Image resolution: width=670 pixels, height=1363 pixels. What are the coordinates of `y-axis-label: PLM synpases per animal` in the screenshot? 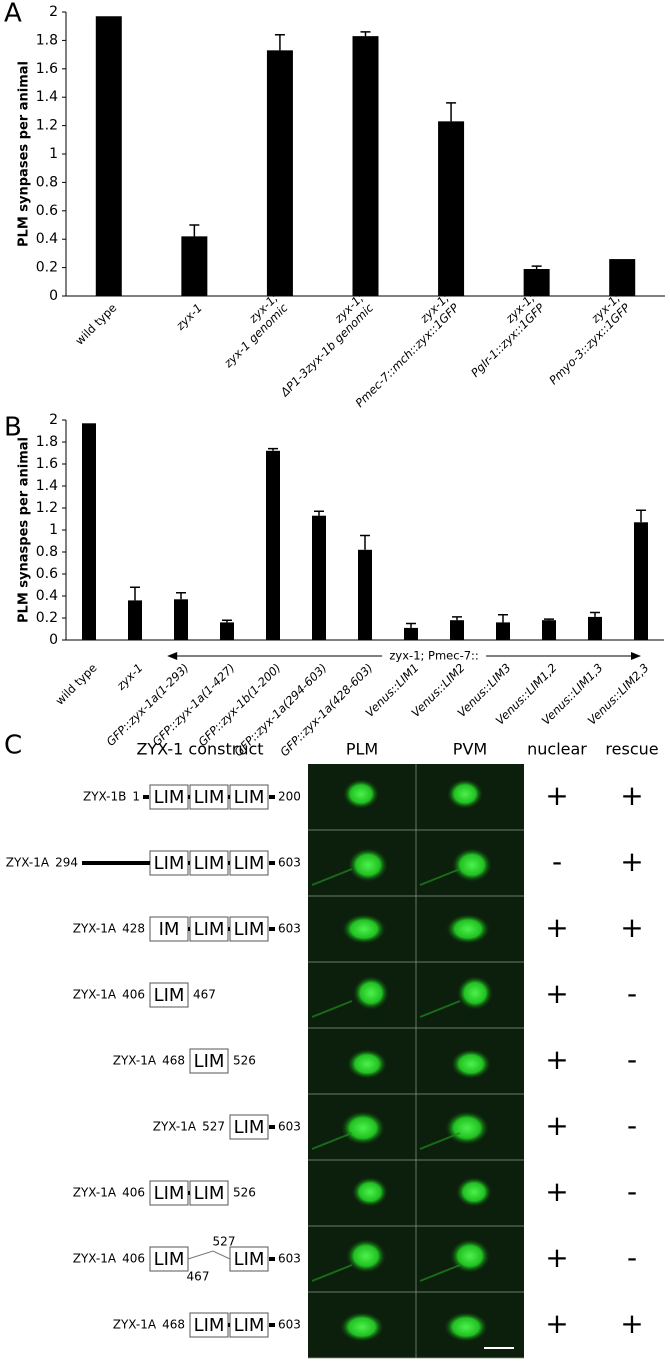 It's located at (24, 154).